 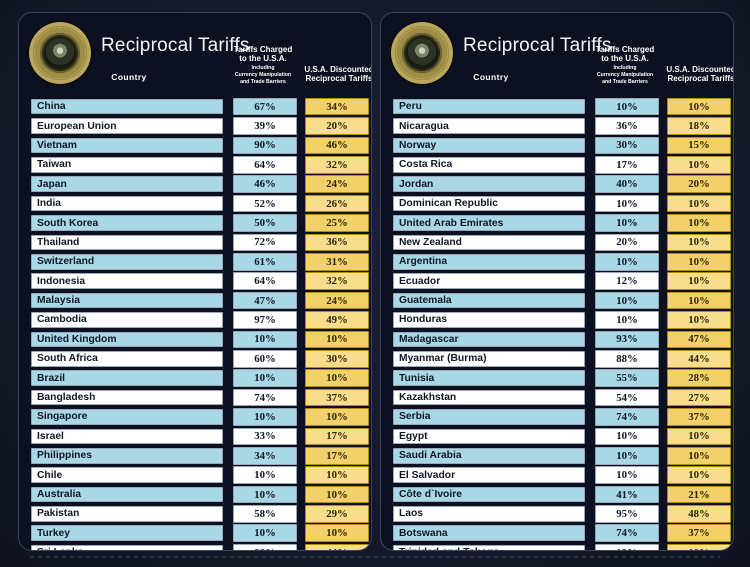 What do you see at coordinates (127, 533) in the screenshot?
I see `cell-country: Turkey` at bounding box center [127, 533].